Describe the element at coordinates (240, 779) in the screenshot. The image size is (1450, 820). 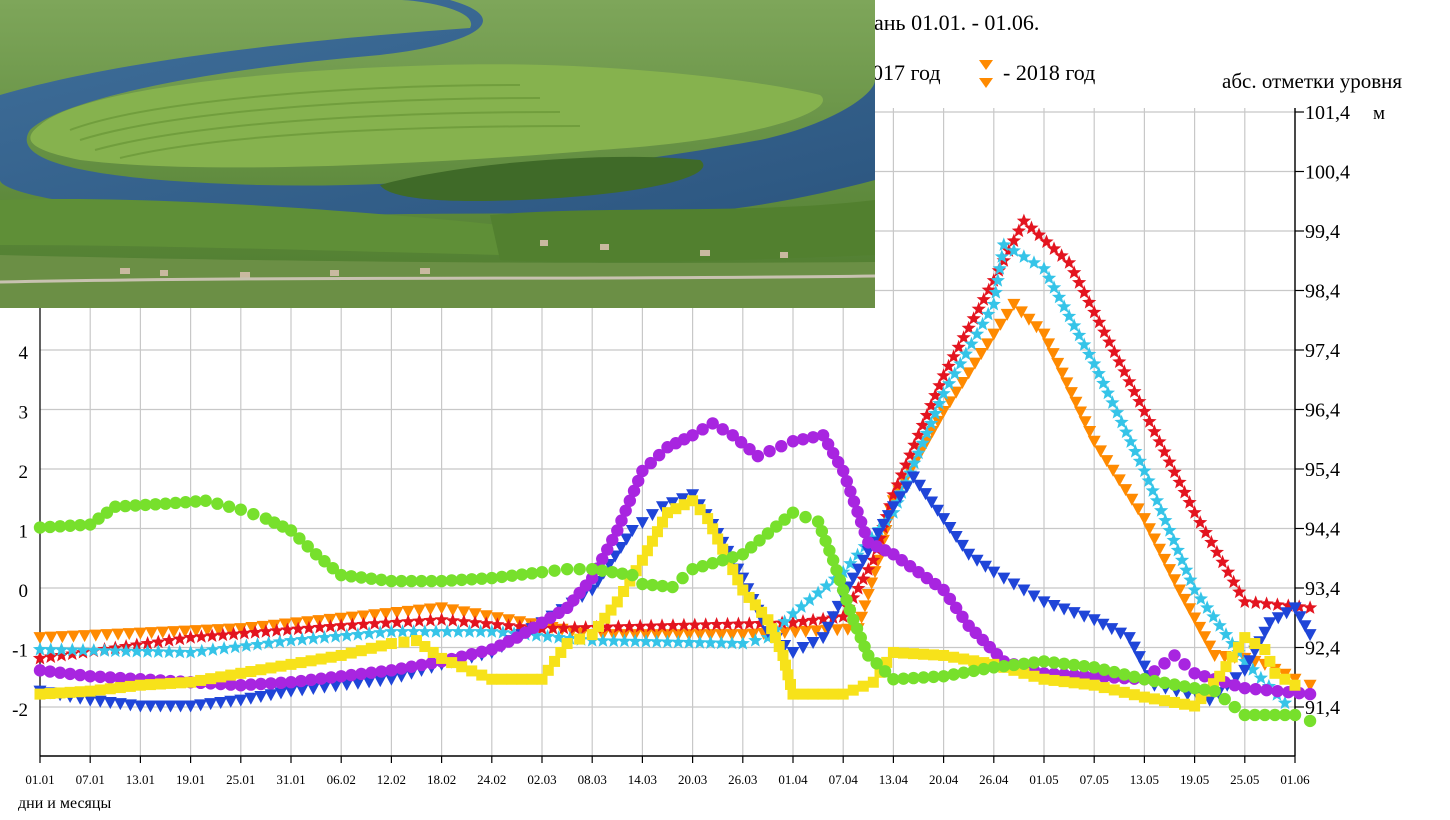
I see `x-tick-label: 25.01` at that location.